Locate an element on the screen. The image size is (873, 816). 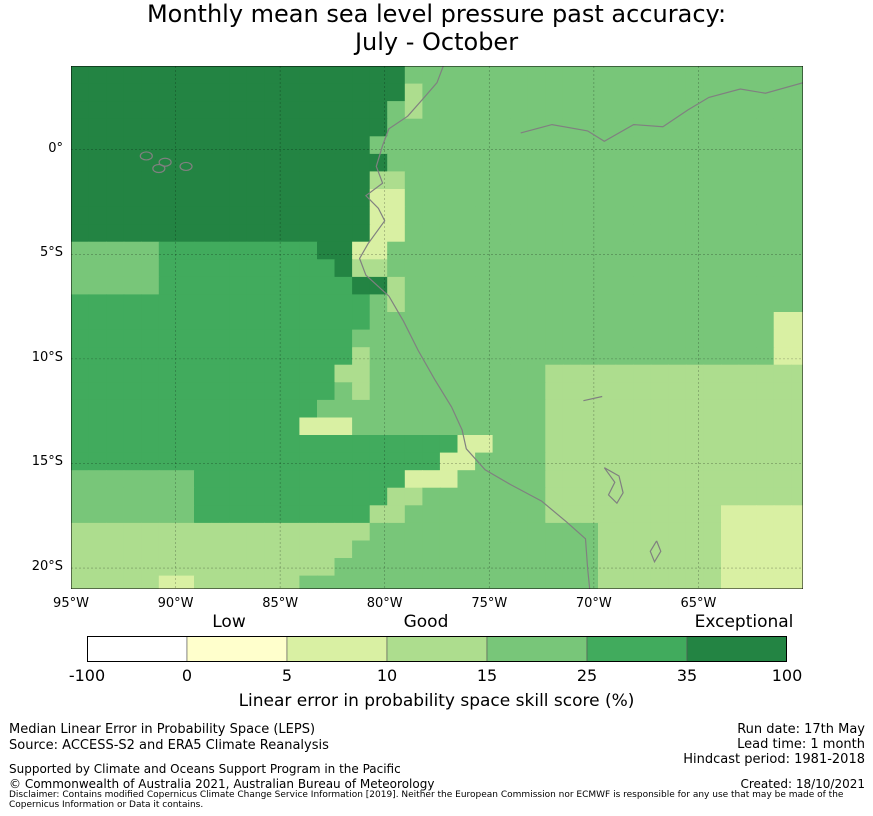
footer-created: Created: 18/10/2021 is located at coordinates (802, 784).